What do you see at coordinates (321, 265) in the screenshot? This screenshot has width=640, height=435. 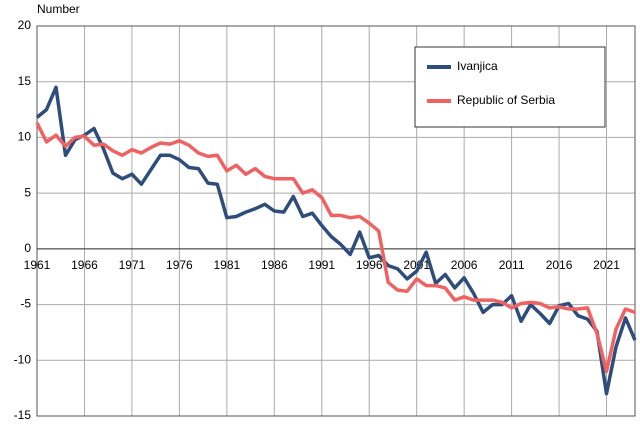 I see `x-tick-label: 1991` at bounding box center [321, 265].